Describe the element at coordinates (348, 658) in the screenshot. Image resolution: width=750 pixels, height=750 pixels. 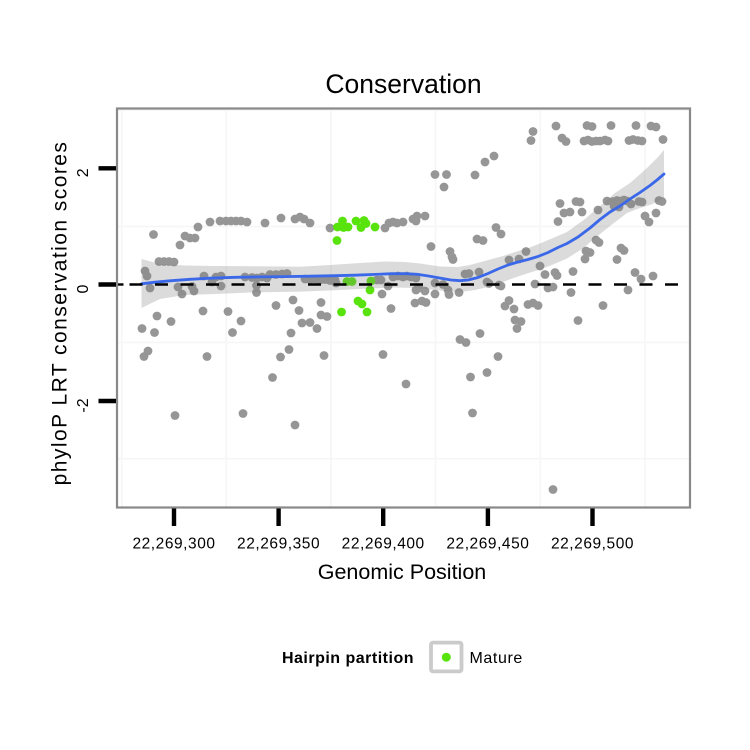
I see `svg-text: Hairpin partition` at that location.